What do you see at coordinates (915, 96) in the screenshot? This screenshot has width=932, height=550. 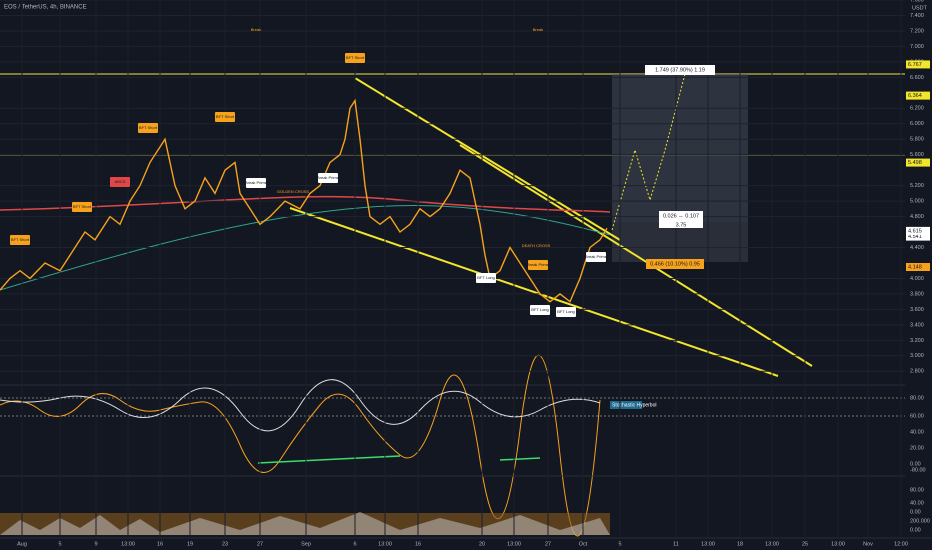 I see `price-tag-label: 6.364` at bounding box center [915, 96].